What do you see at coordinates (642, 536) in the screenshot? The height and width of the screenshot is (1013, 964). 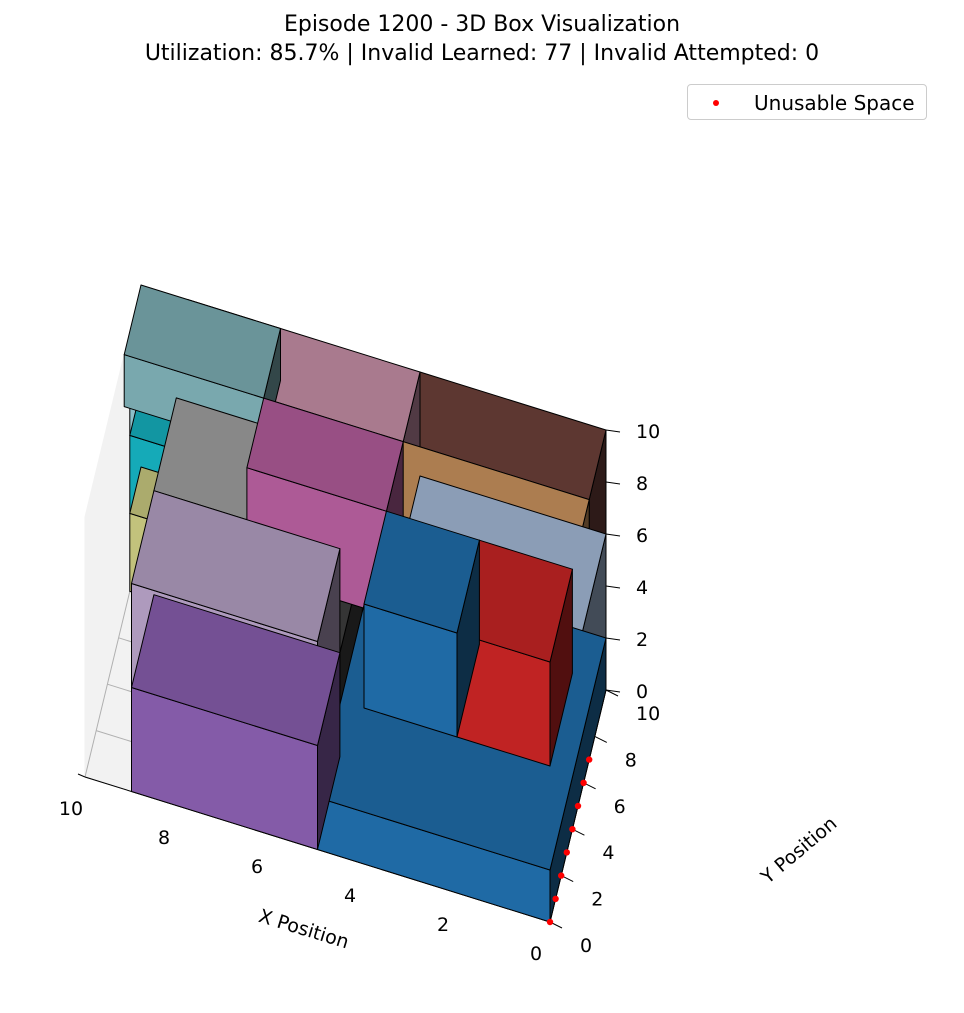 I see `z-tick-label: 6` at bounding box center [642, 536].